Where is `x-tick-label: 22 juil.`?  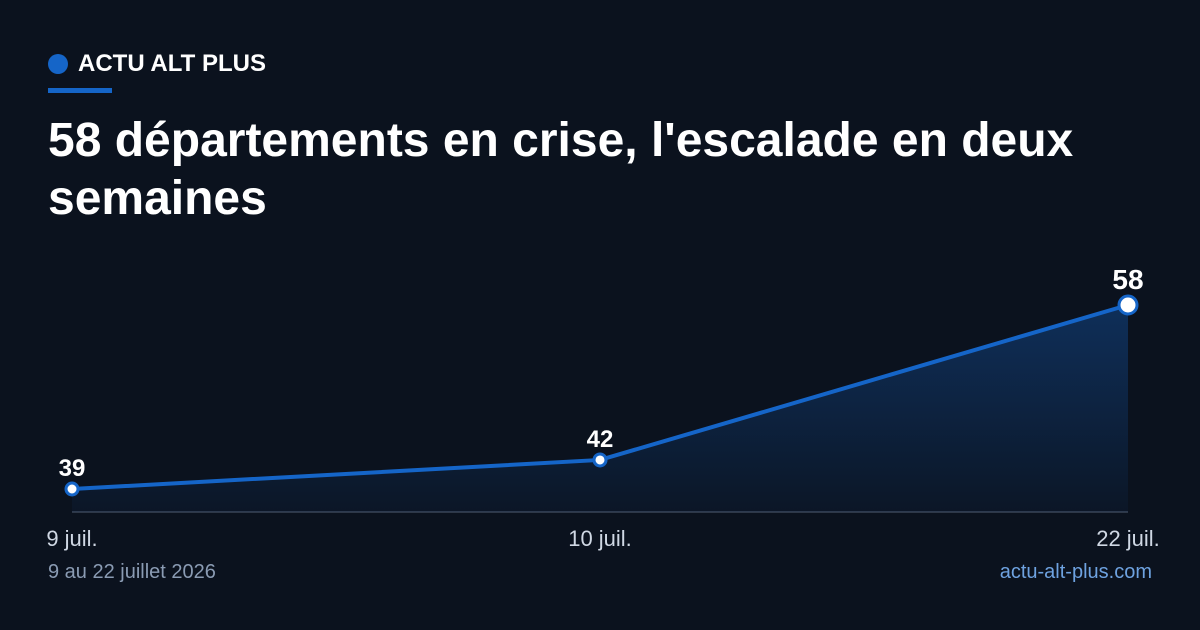 x-tick-label: 22 juil. is located at coordinates (1128, 538).